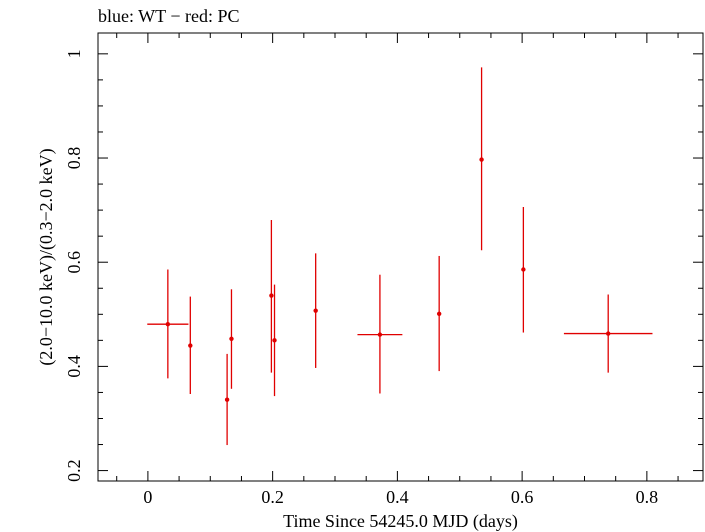 This screenshot has height=532, width=705. Describe the element at coordinates (74, 262) in the screenshot. I see `y-tick-label: 0.6` at that location.